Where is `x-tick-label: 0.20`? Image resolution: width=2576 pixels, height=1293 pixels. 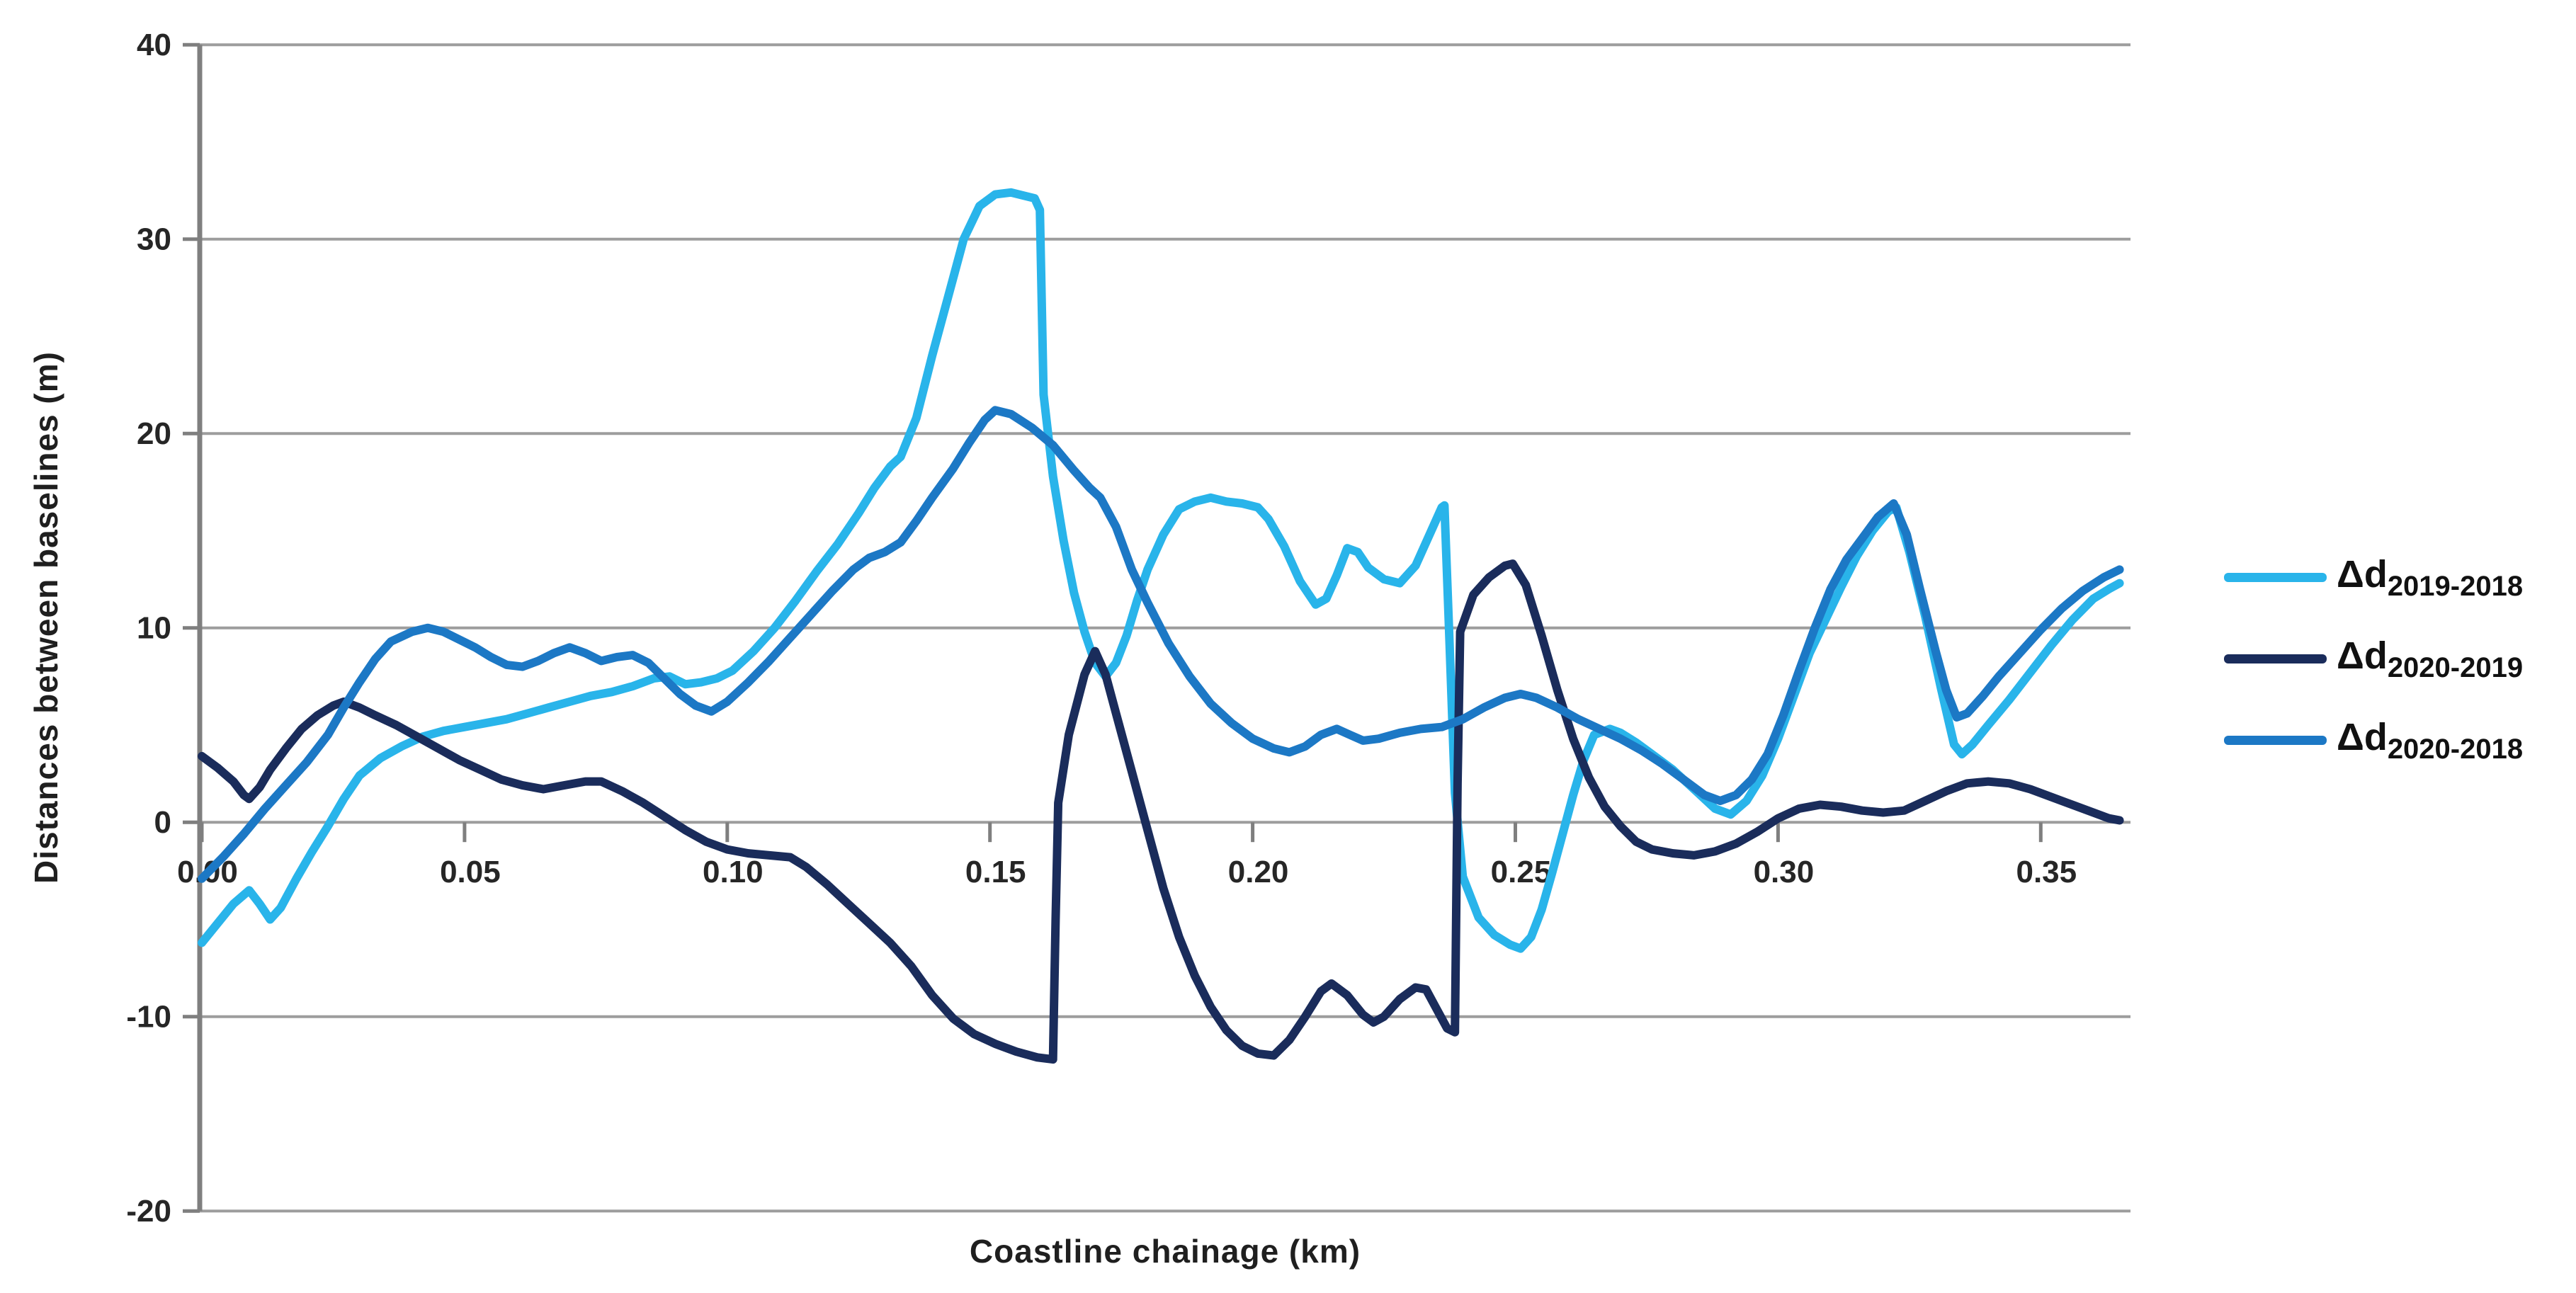
x-tick-label: 0.20 is located at coordinates (1258, 872).